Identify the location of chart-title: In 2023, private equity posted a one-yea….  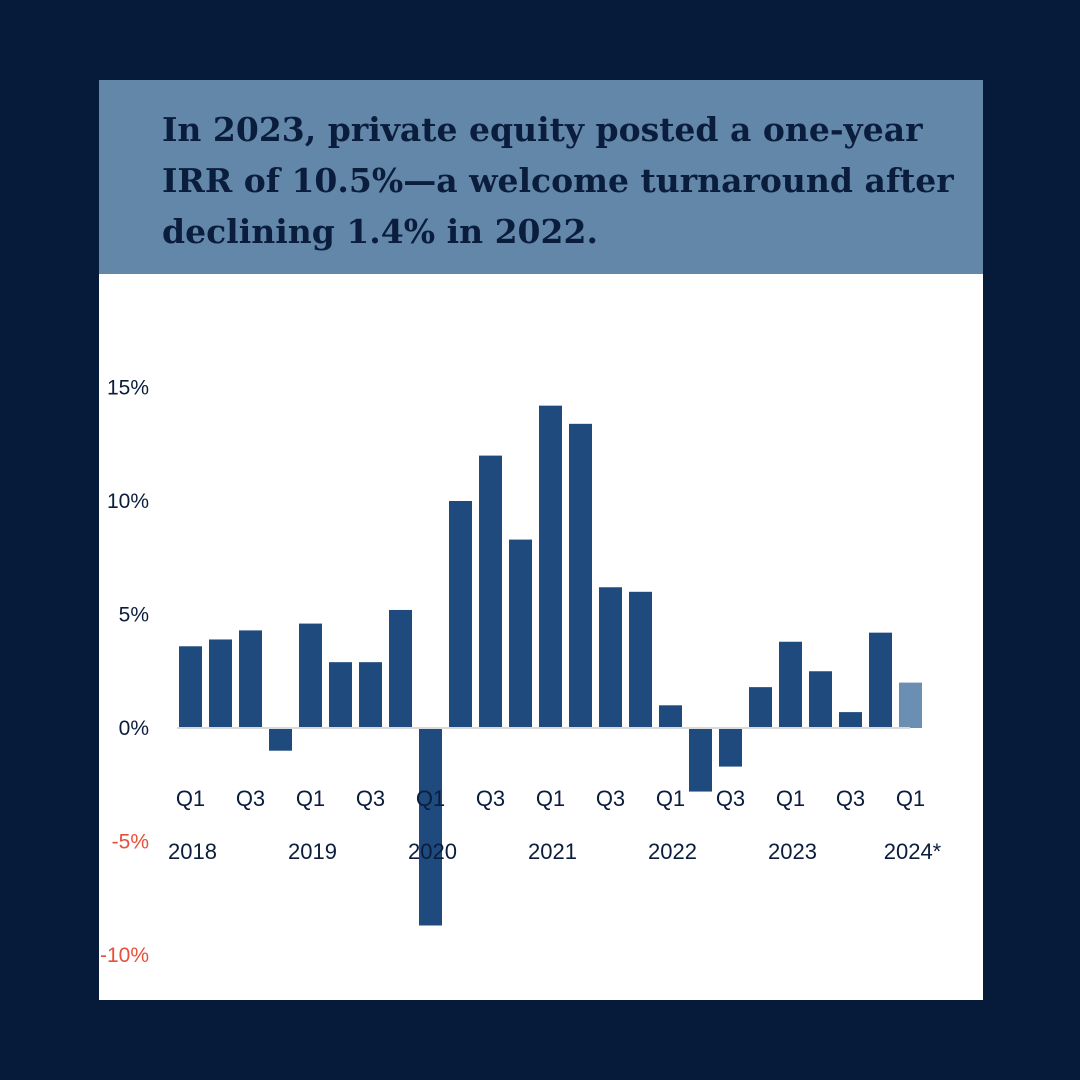
(558, 180).